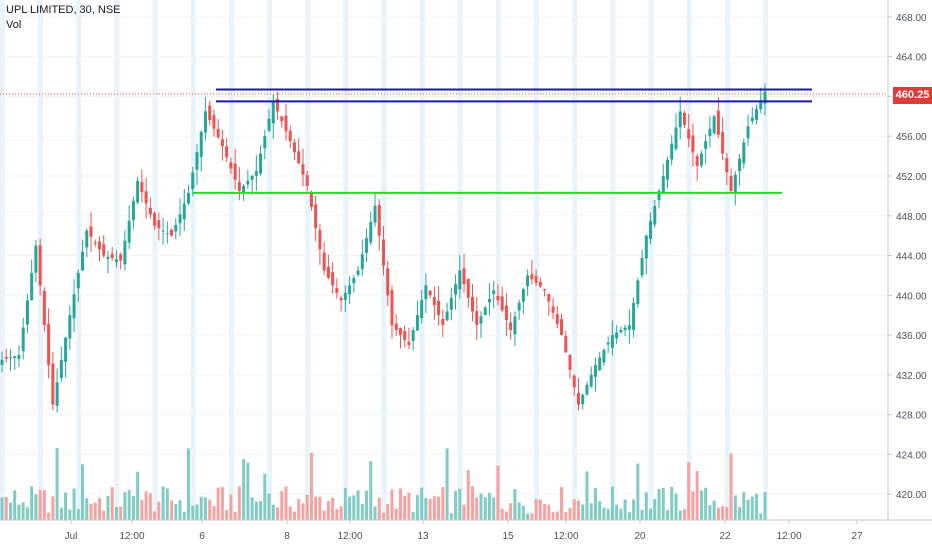 This screenshot has width=932, height=550. What do you see at coordinates (71, 536) in the screenshot?
I see `time-tick-label: Jul` at bounding box center [71, 536].